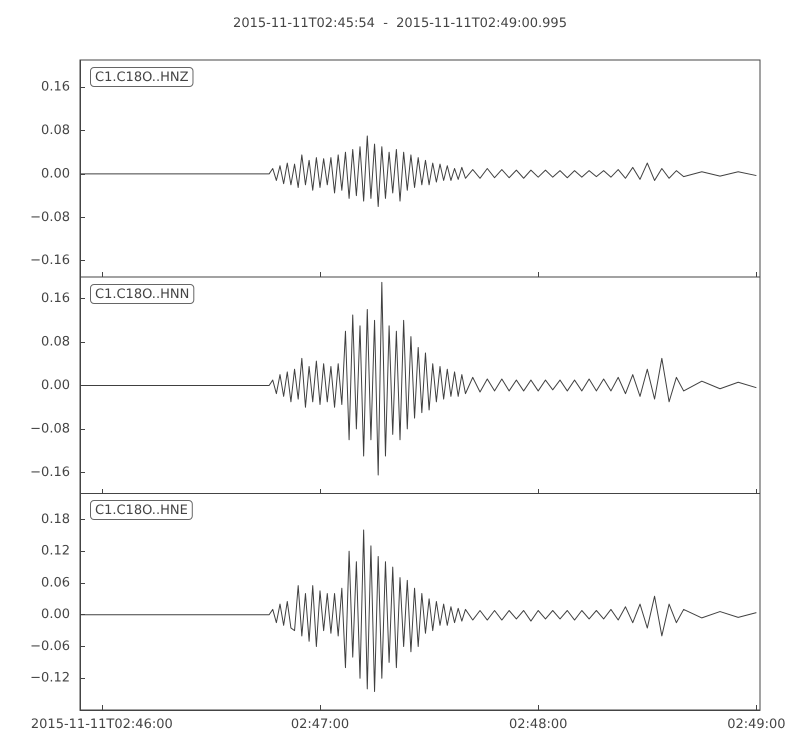 This screenshot has width=800, height=750. Describe the element at coordinates (55, 551) in the screenshot. I see `y-tick-label: 0.12` at that location.